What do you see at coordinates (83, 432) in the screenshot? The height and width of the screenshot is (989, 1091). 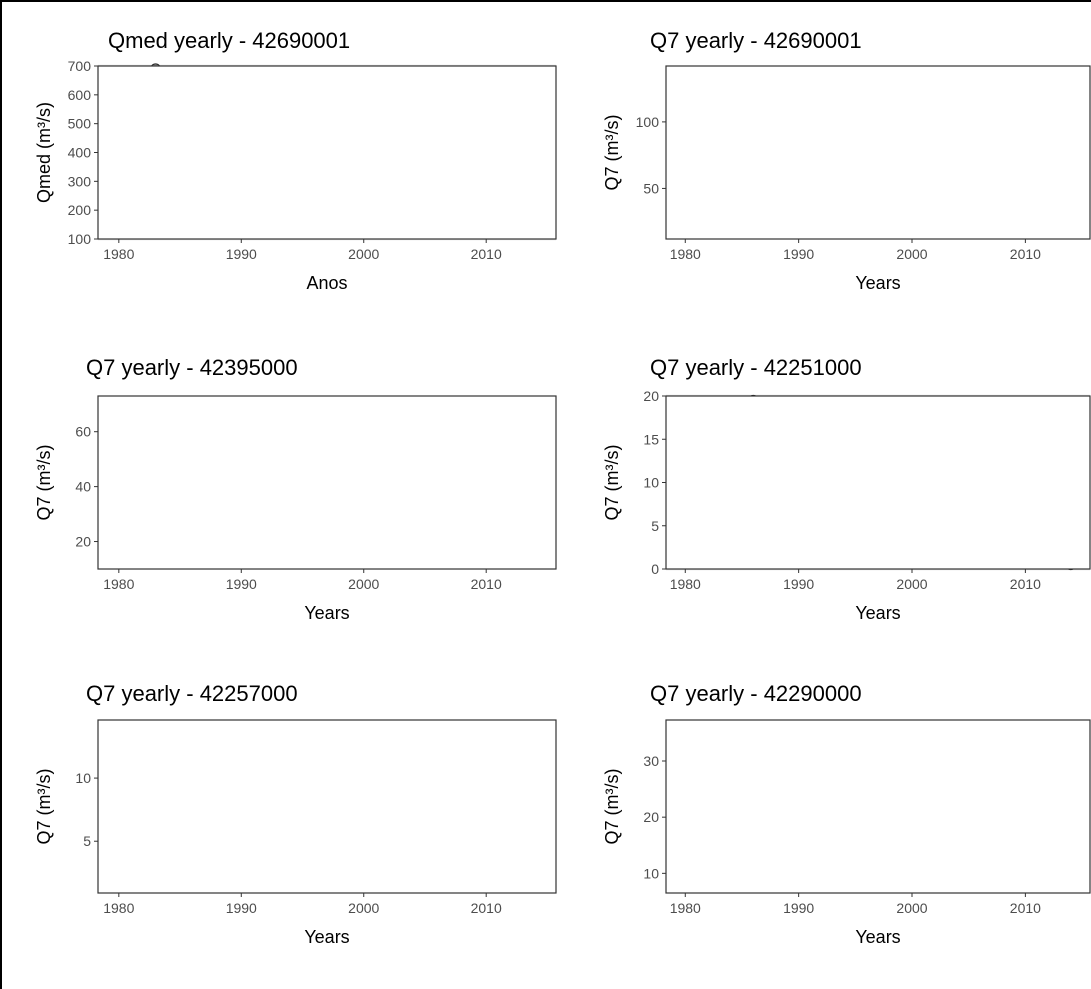 I see `y-tick-label: 60` at bounding box center [83, 432].